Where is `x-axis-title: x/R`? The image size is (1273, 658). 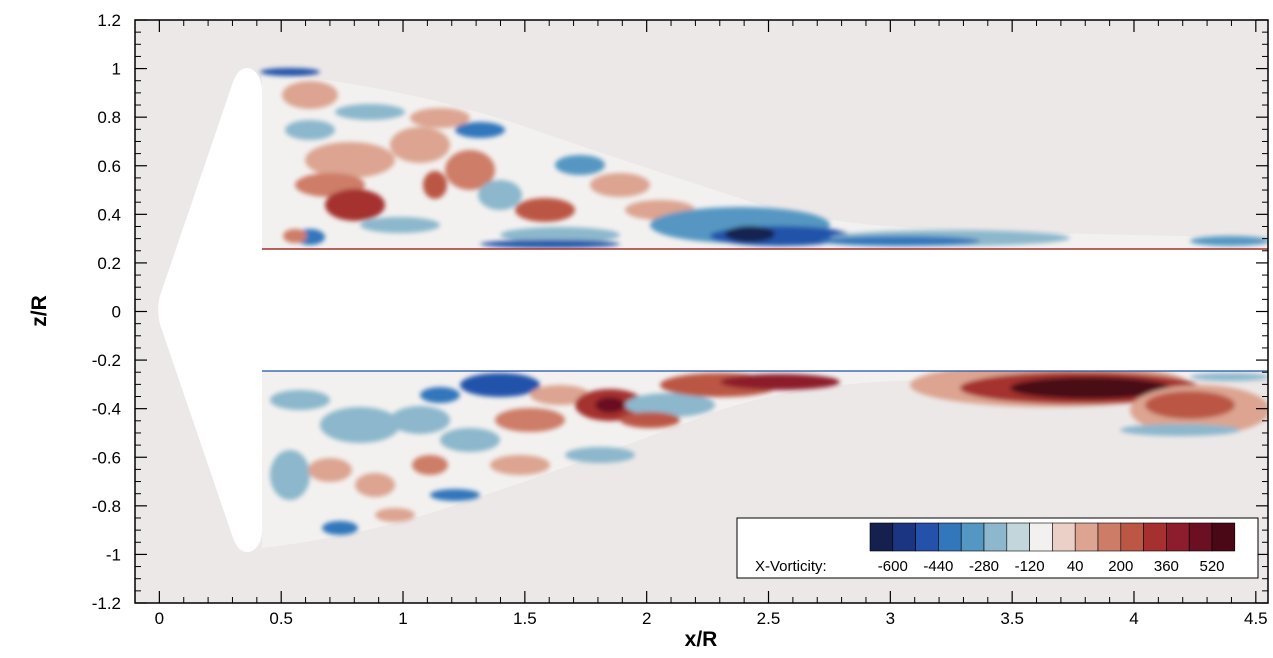 x-axis-title: x/R is located at coordinates (701, 639).